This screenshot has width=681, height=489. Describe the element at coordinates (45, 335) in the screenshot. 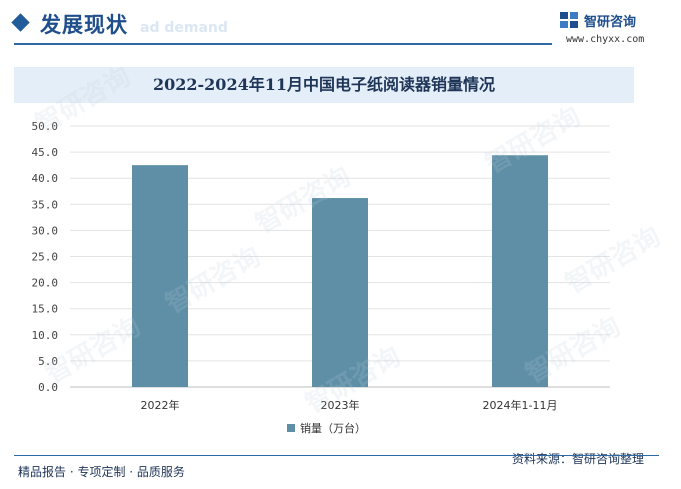

I see `y-tick-label: 10.0` at that location.